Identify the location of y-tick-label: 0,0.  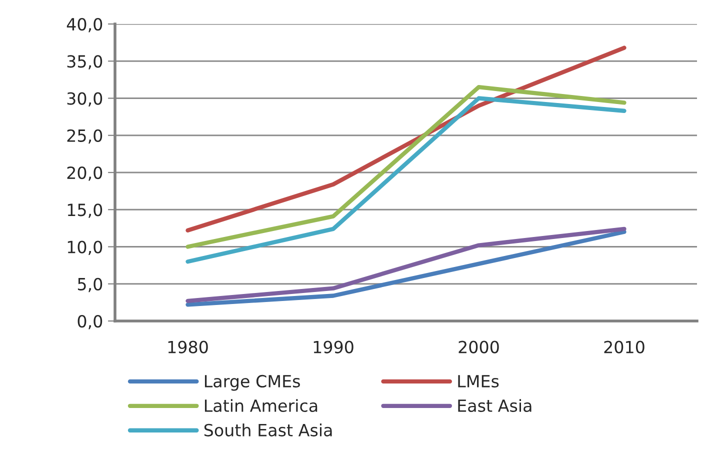
(90, 322).